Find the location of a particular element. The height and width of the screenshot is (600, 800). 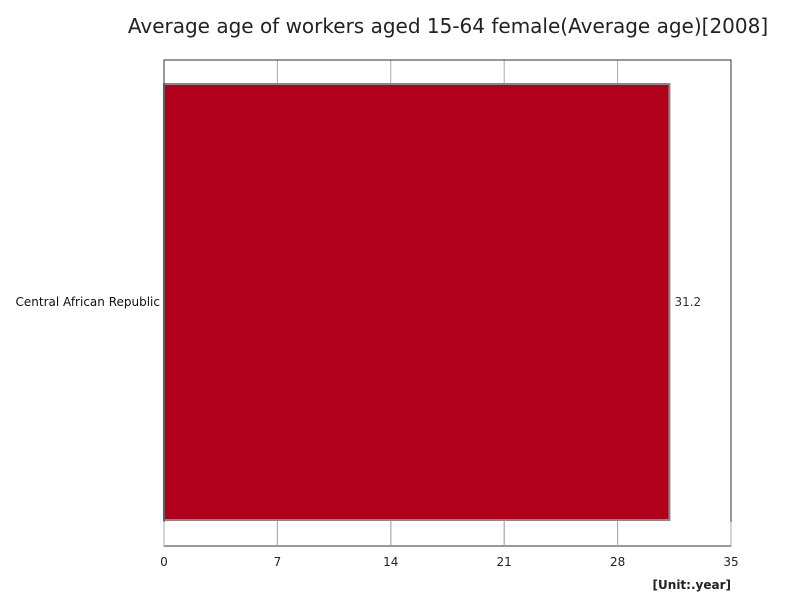

category-label-0: Central African Republic is located at coordinates (88, 302).